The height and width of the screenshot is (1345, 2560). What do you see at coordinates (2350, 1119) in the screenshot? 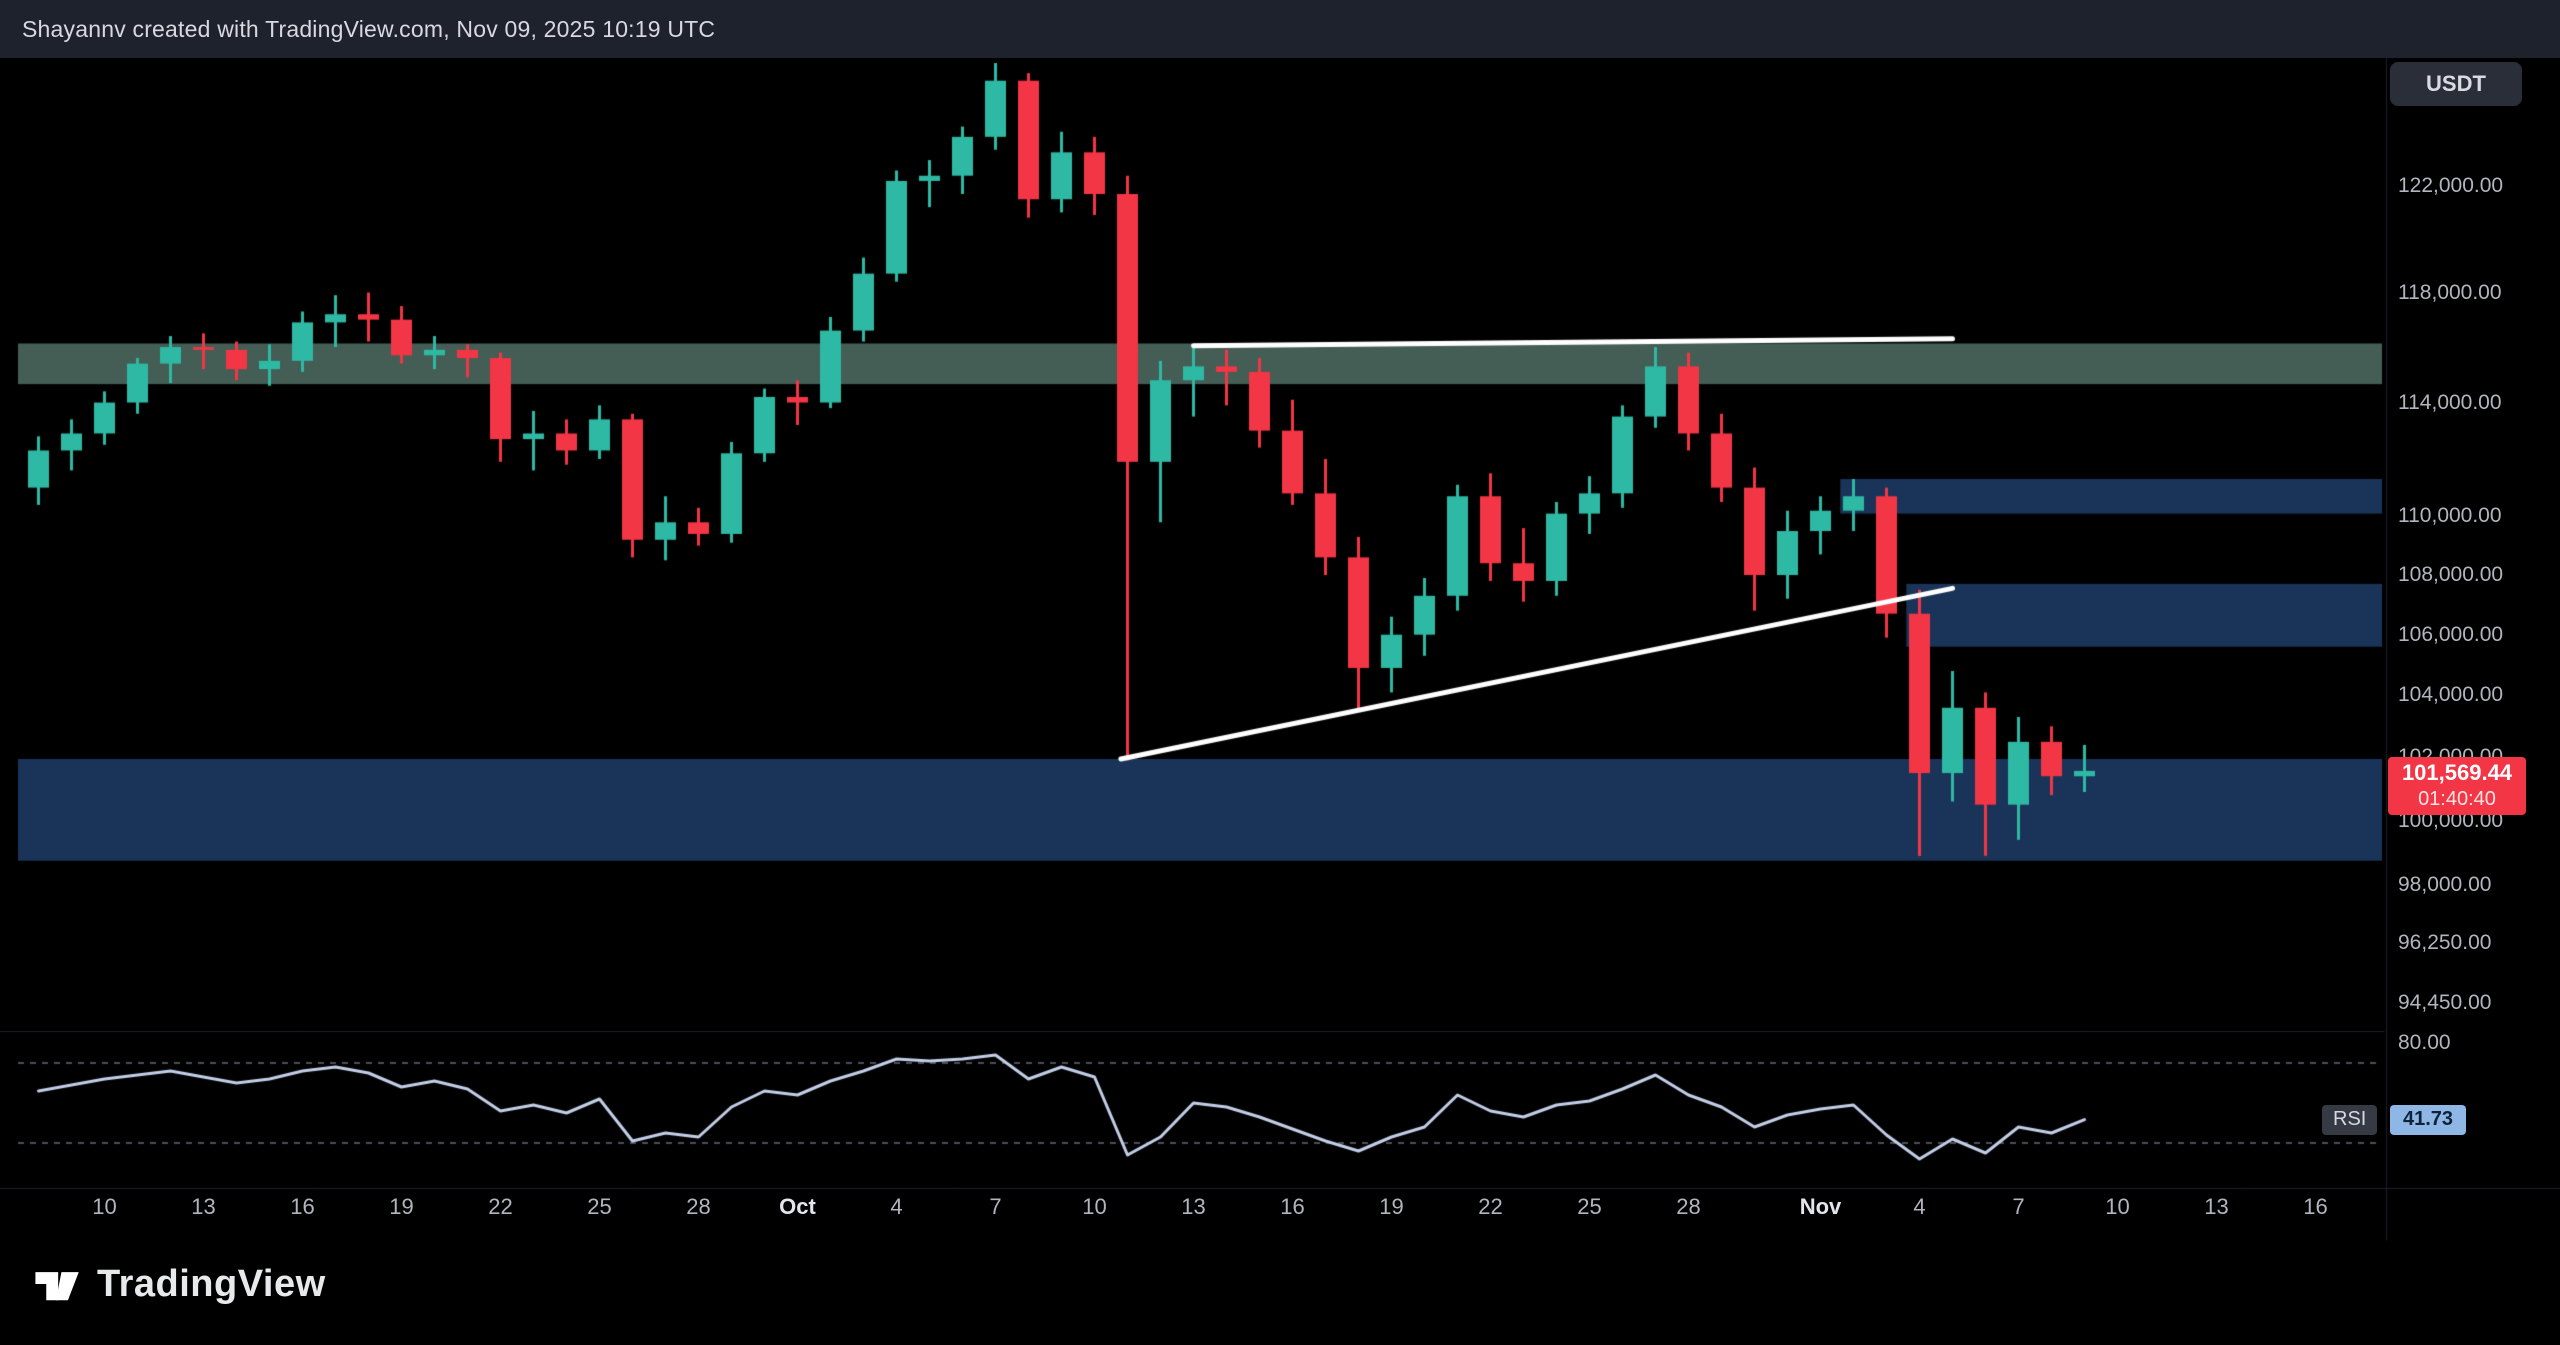
I see `rsi-indicator-badge: RSI` at bounding box center [2350, 1119].